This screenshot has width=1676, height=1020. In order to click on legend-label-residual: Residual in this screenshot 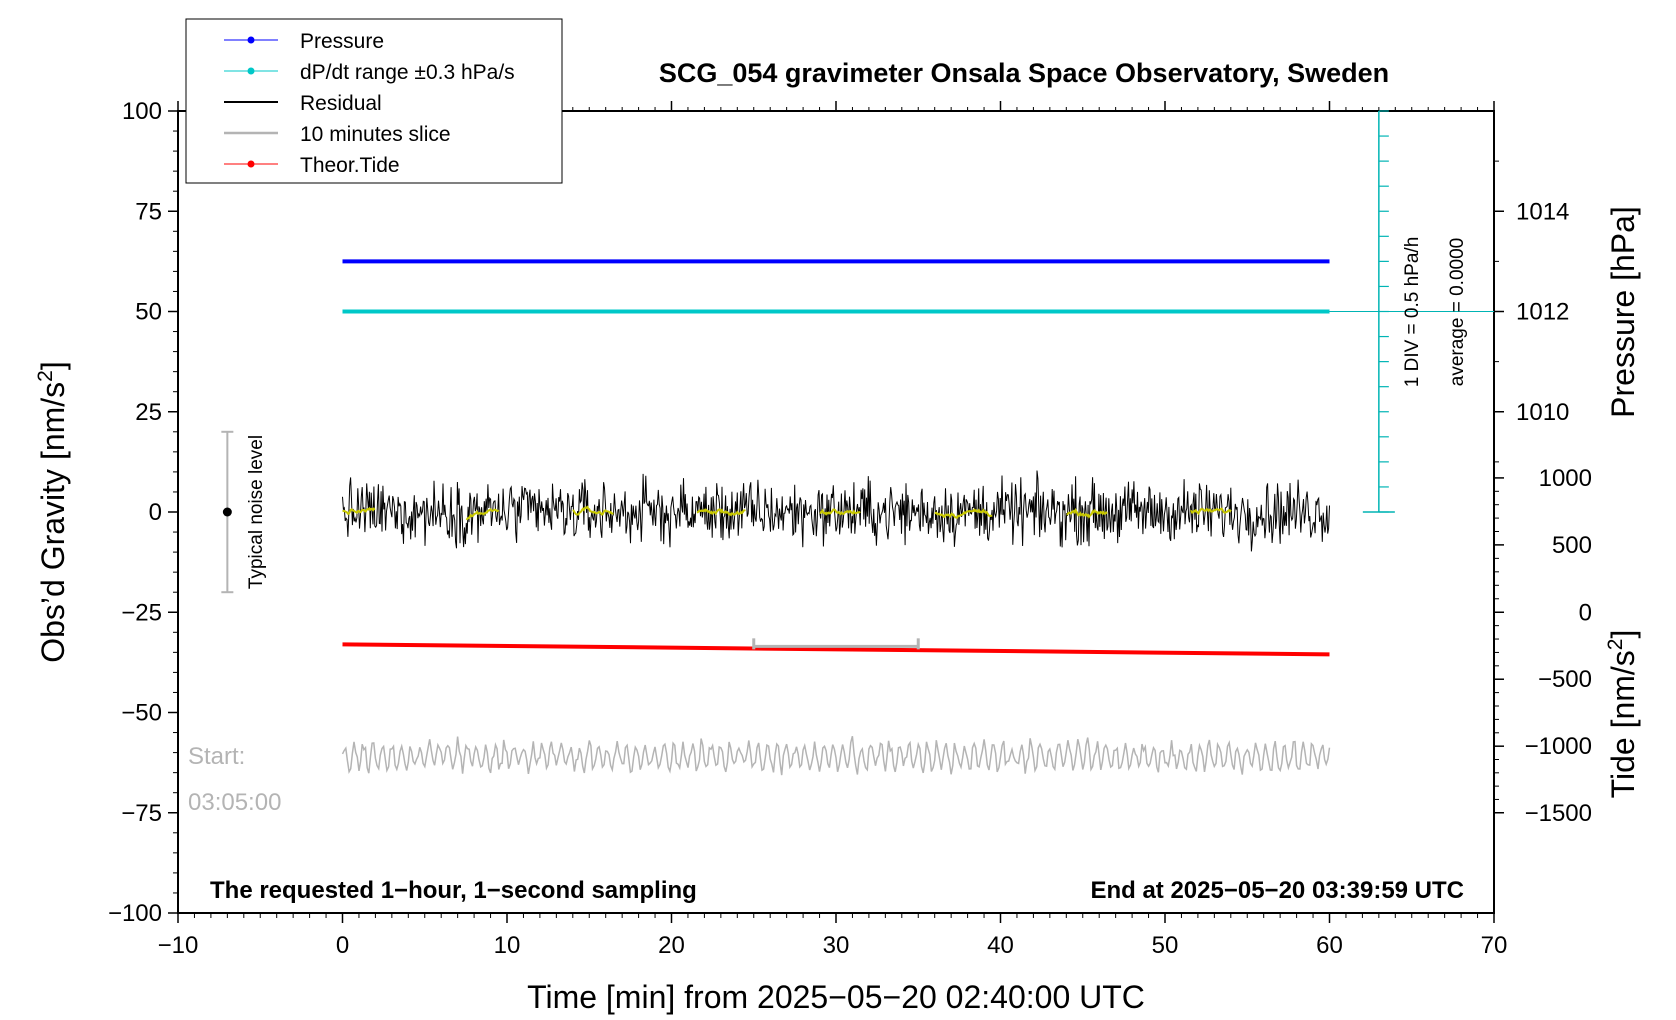, I will do `click(341, 103)`.